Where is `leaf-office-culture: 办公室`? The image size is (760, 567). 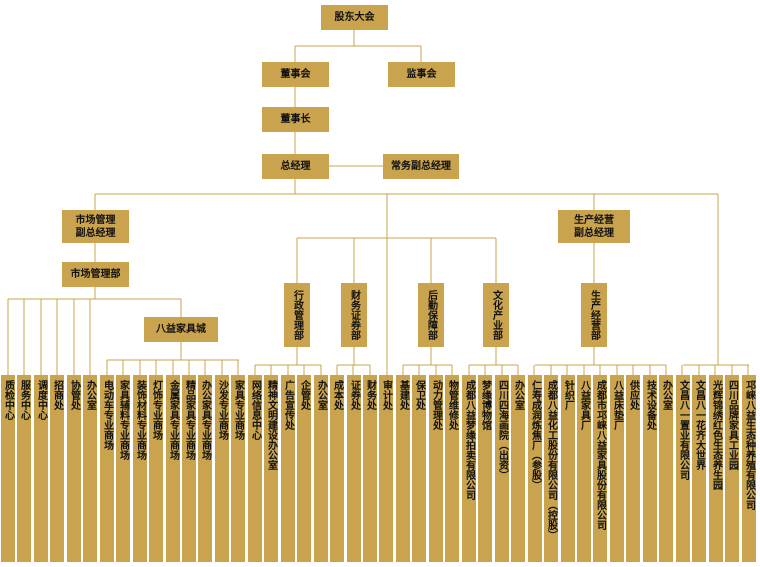 leaf-office-culture: 办公室 is located at coordinates (518, 468).